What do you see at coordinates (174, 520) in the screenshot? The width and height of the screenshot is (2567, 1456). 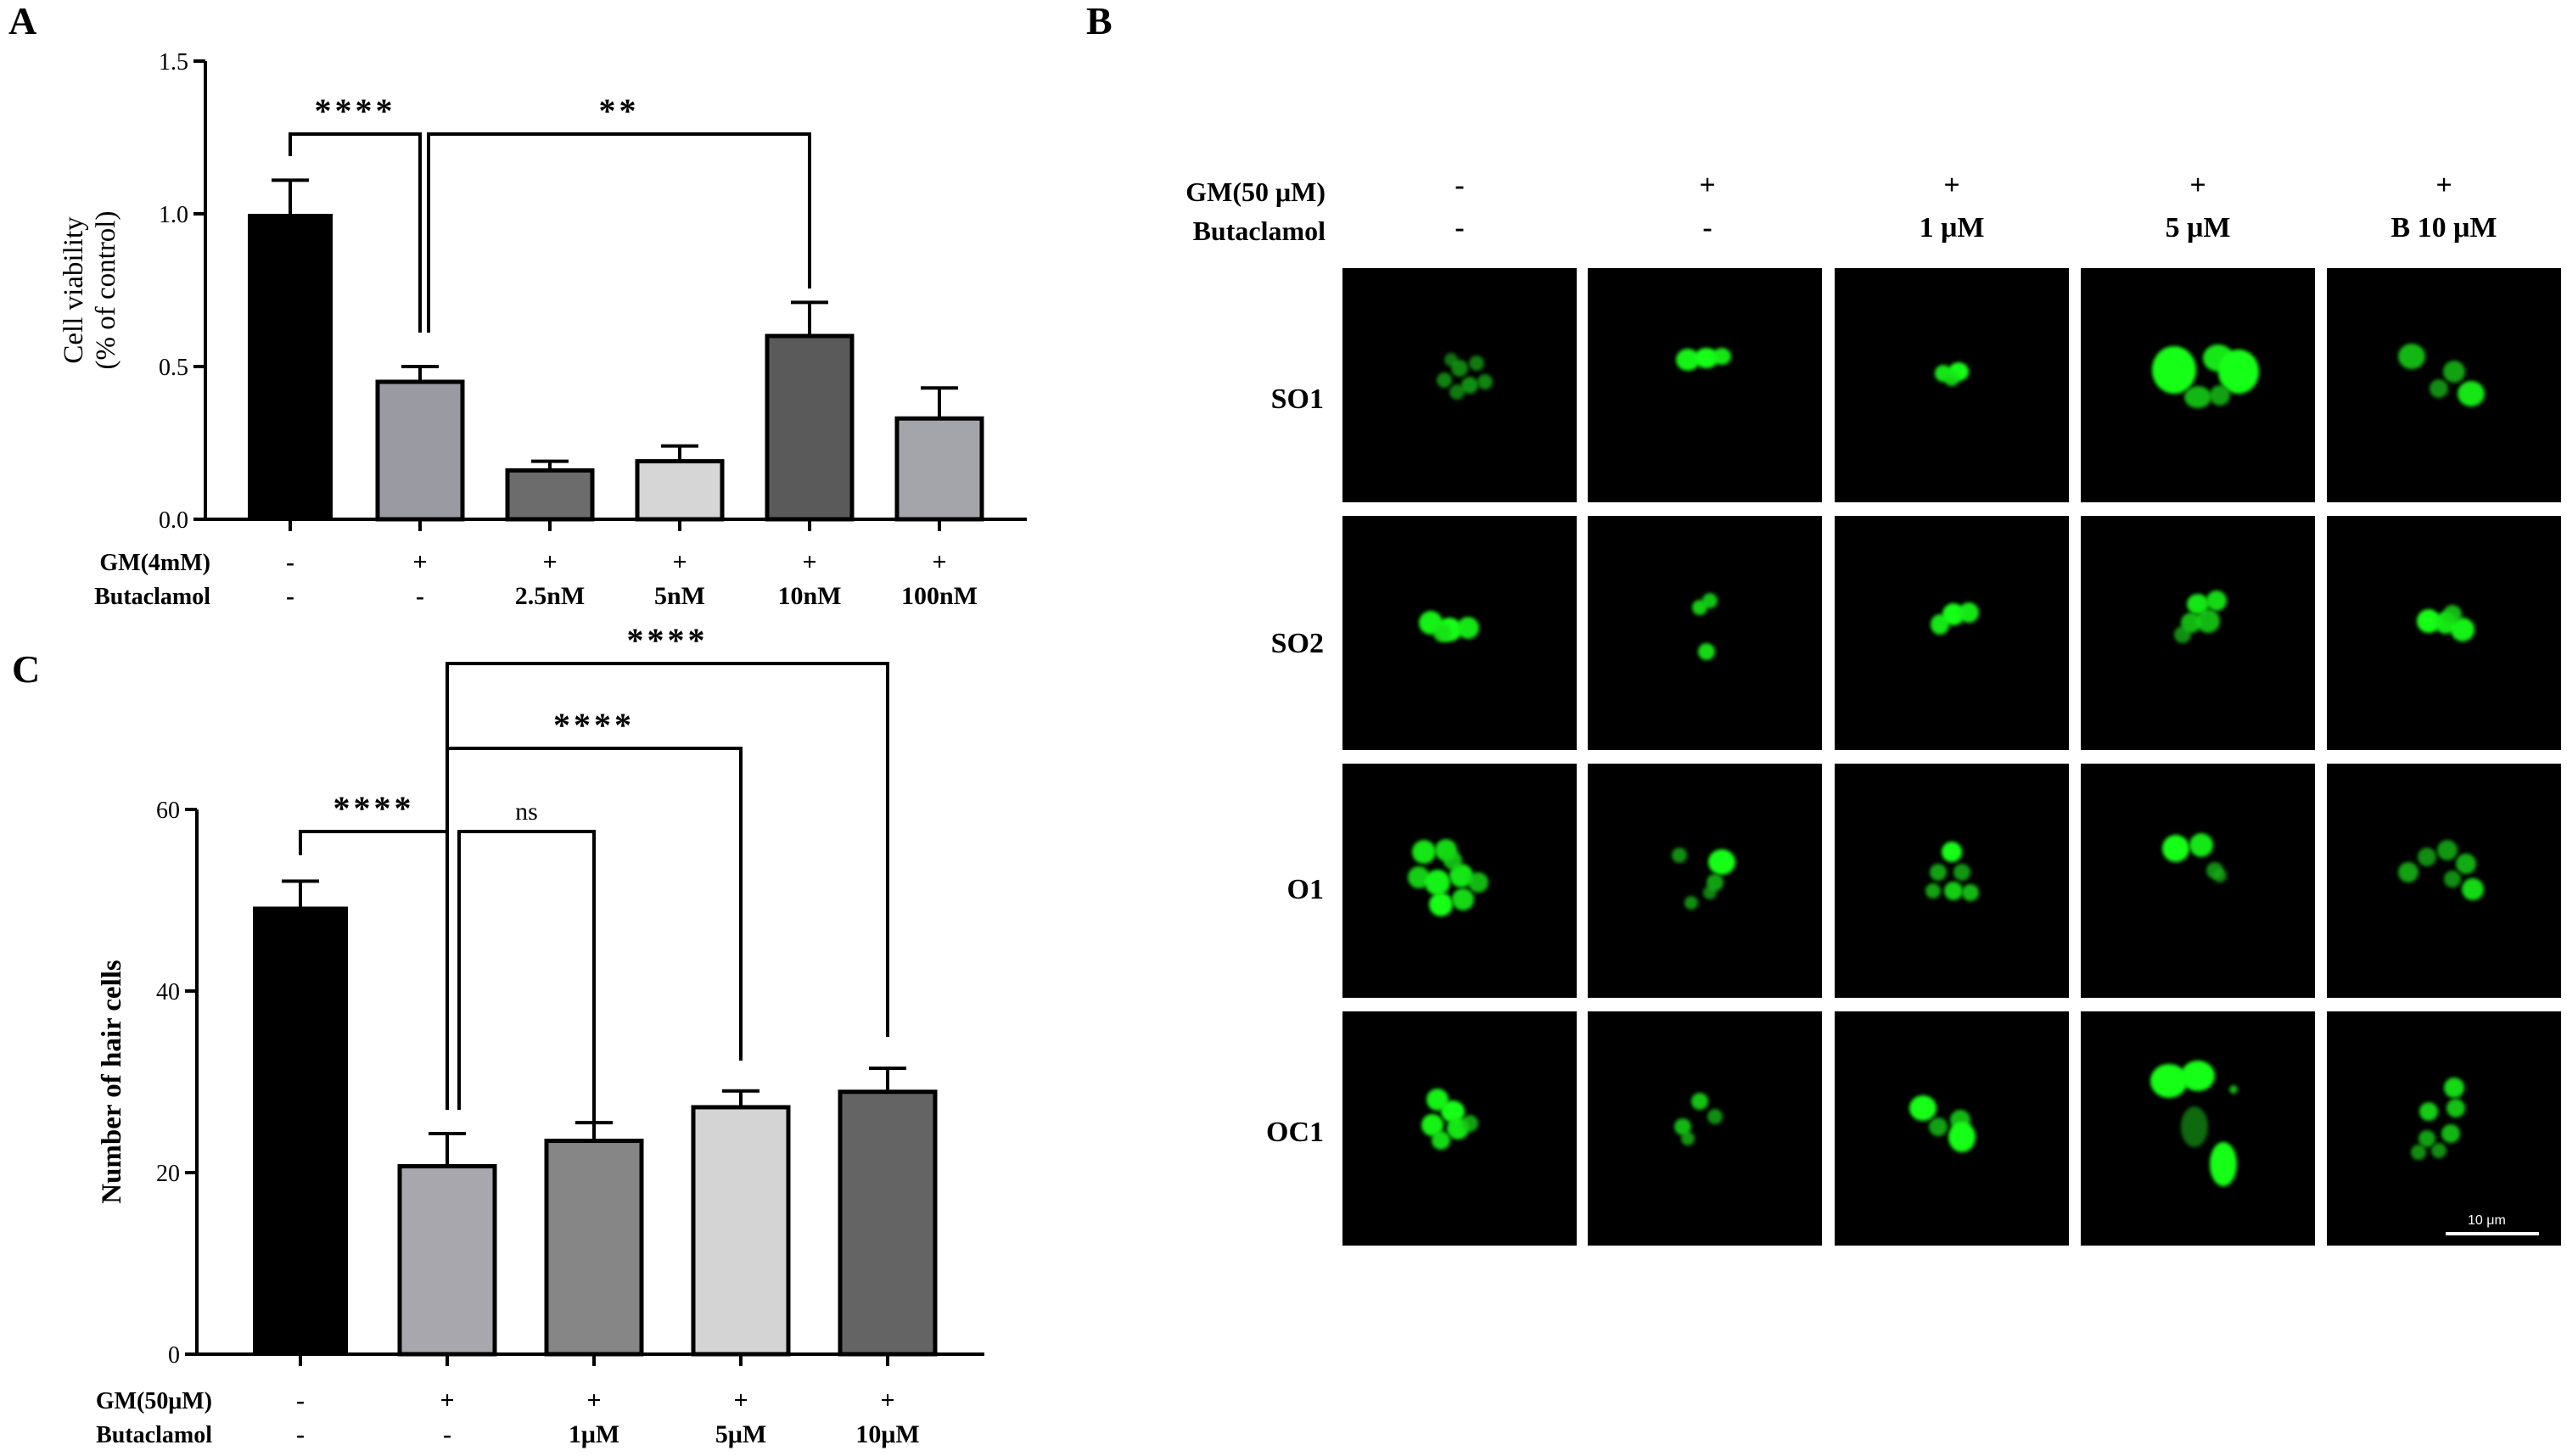 I see `y-tick-label: 0.0` at bounding box center [174, 520].